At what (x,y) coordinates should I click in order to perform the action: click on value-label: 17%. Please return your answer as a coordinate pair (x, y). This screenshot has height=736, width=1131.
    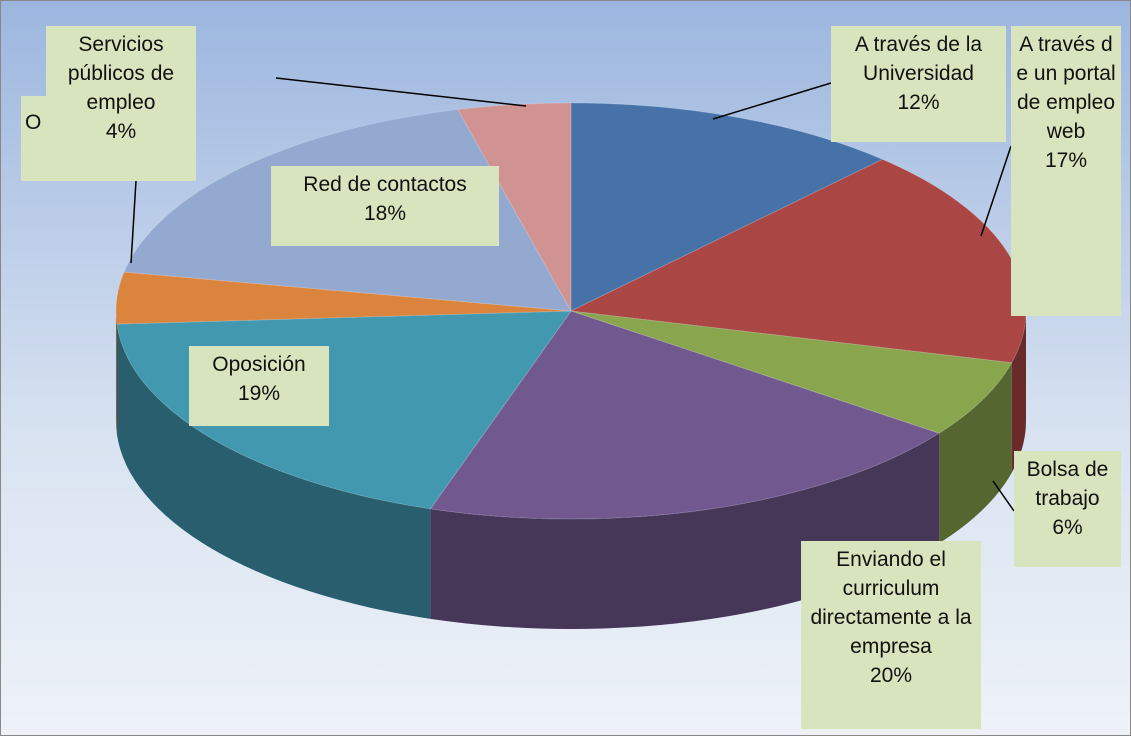
    Looking at the image, I should click on (1066, 160).